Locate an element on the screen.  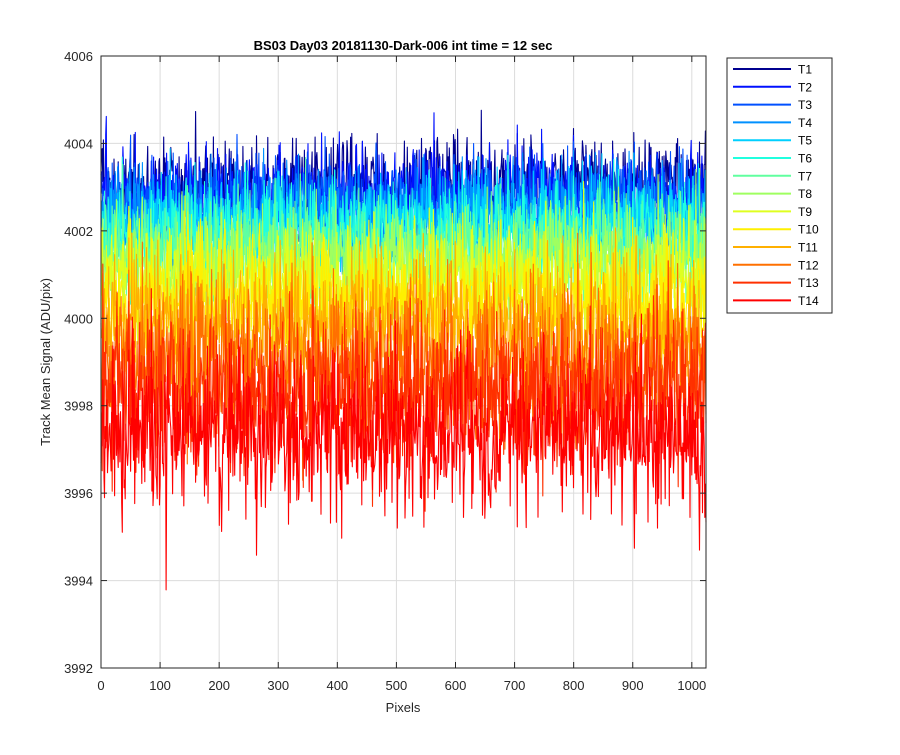
x-tick-label: 700 is located at coordinates (515, 685).